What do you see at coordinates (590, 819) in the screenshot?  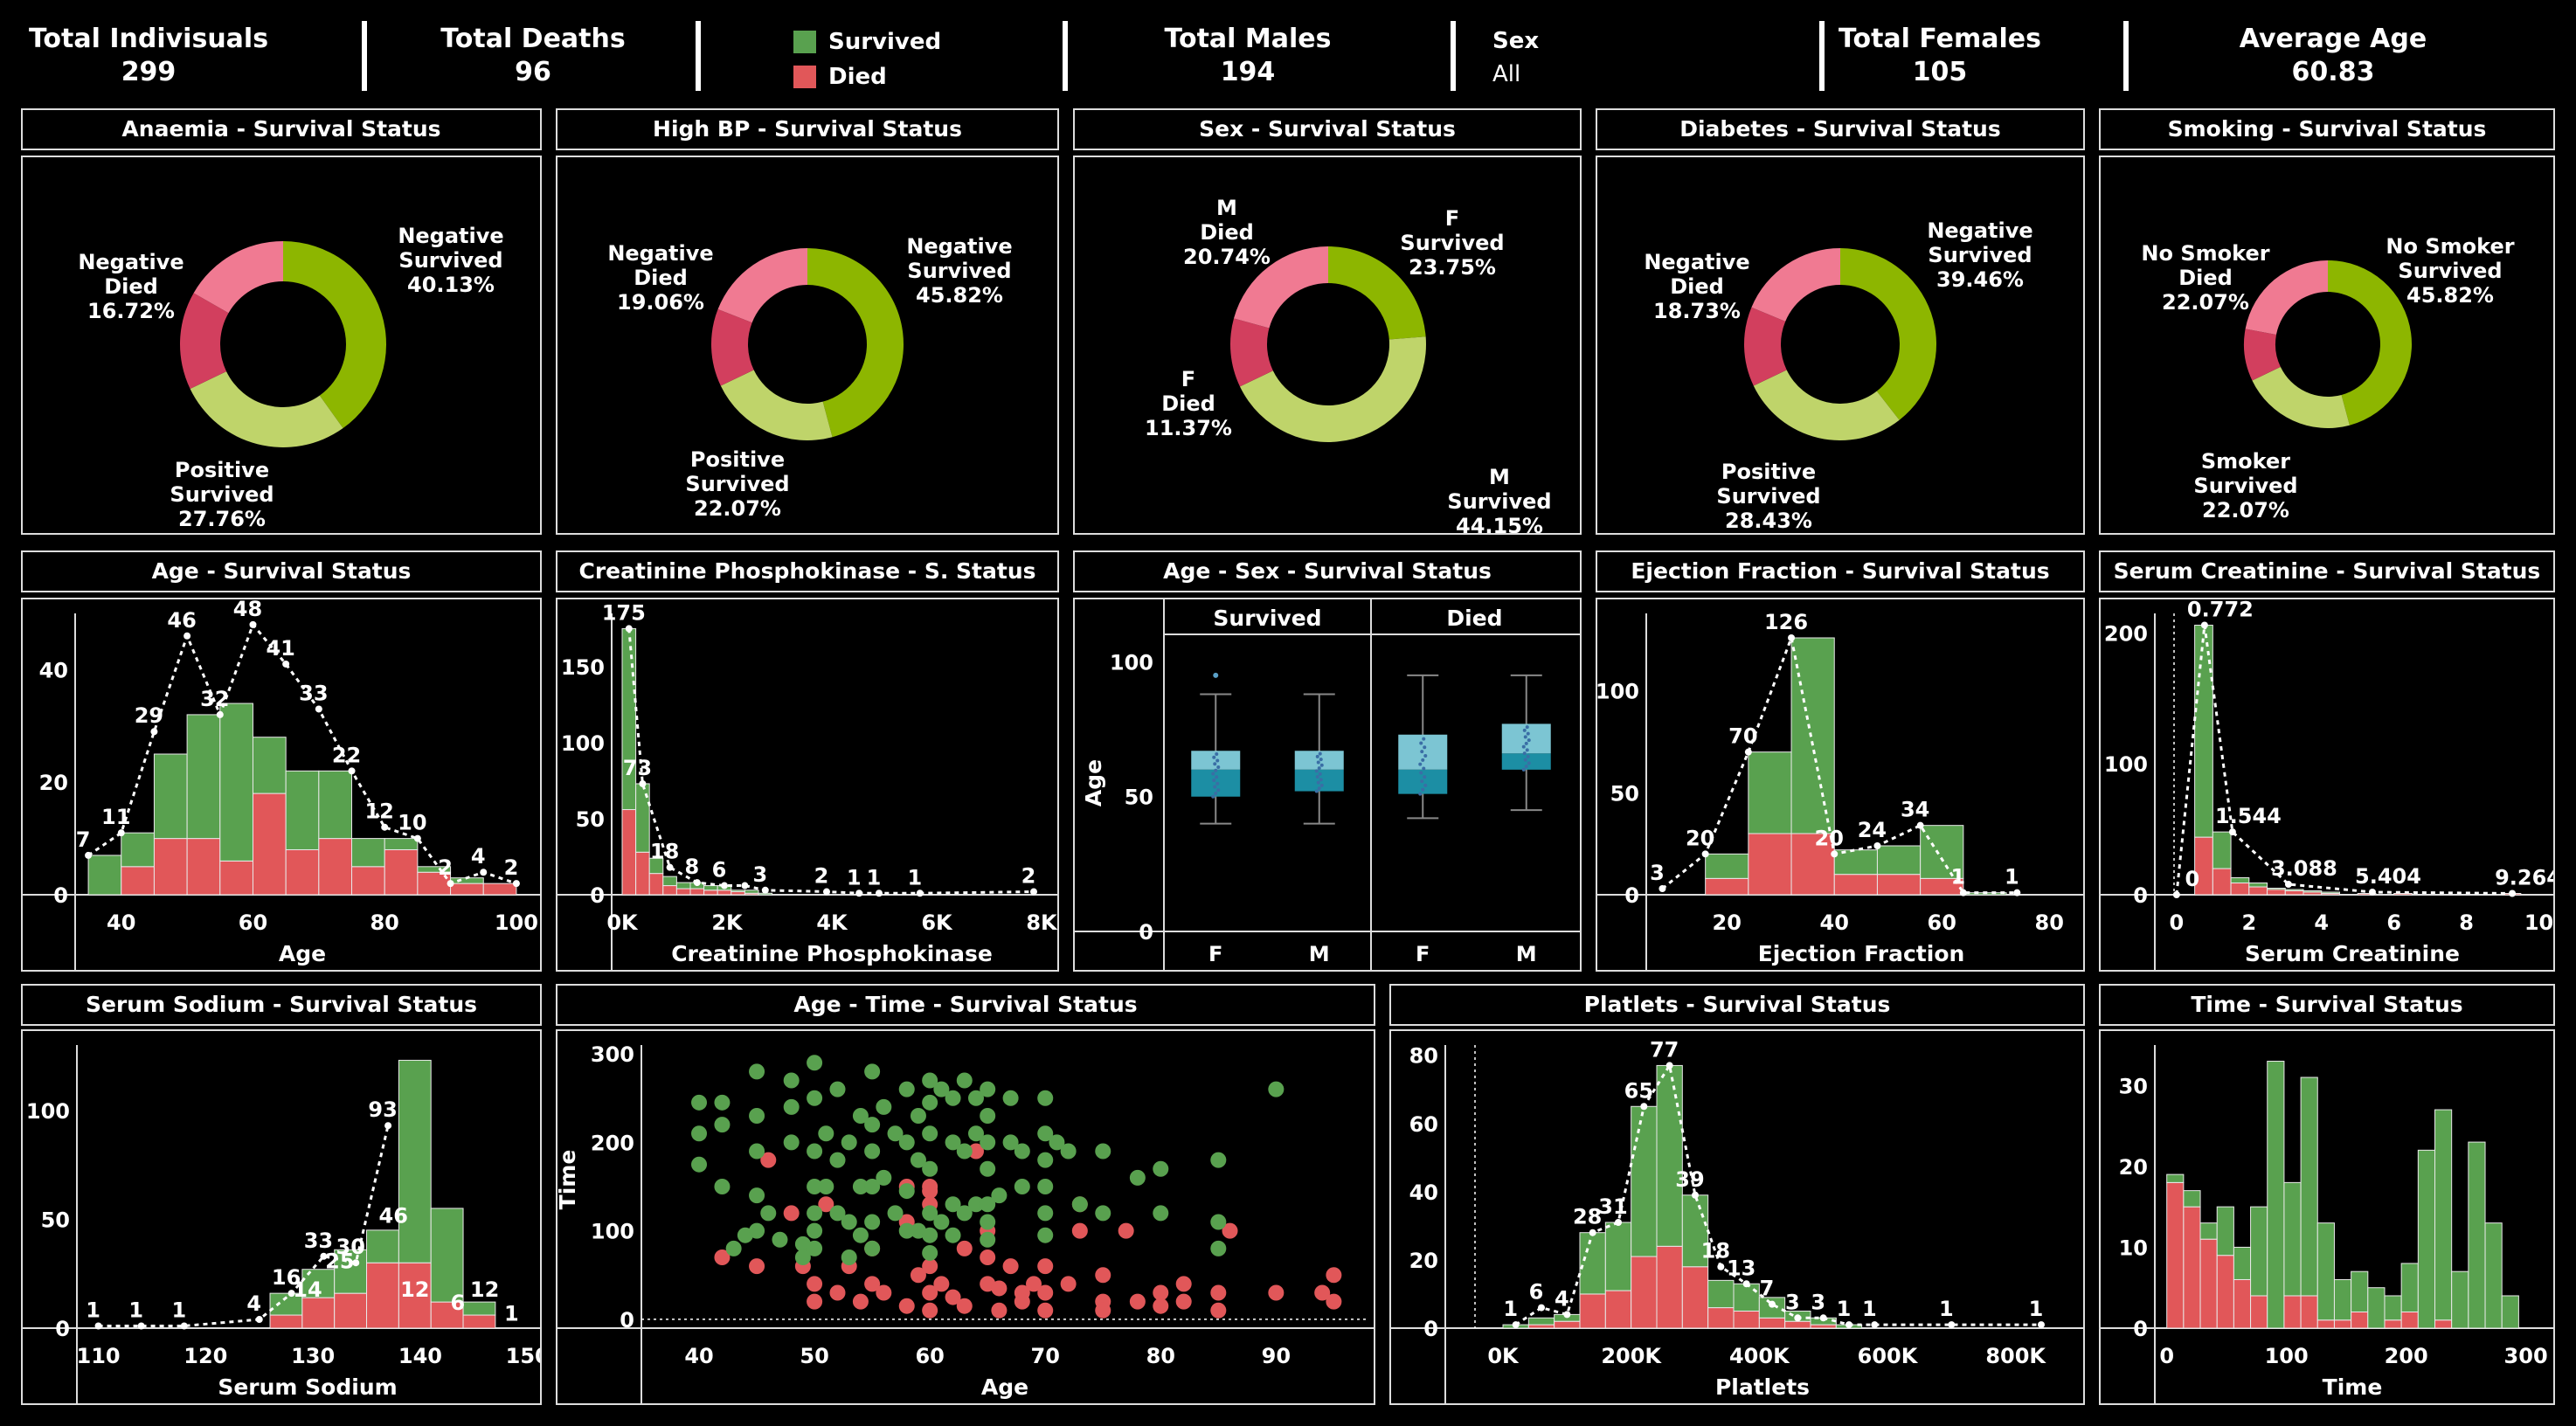 I see `y-tick-label: 50` at bounding box center [590, 819].